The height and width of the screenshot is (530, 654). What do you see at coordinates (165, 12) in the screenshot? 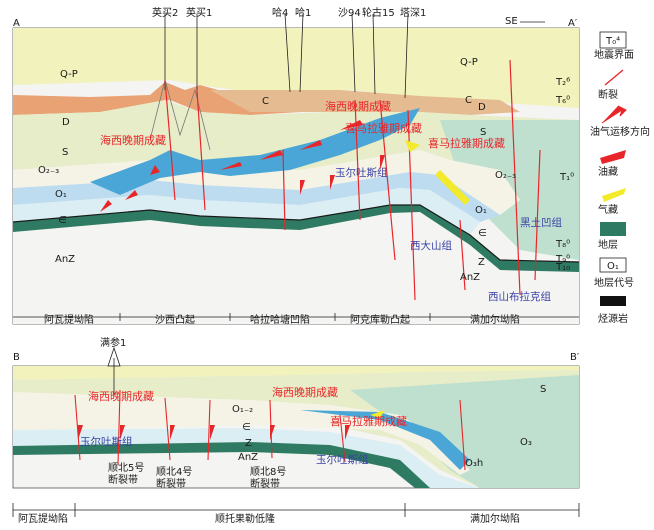
I see `well-label: 英买2` at bounding box center [165, 12].